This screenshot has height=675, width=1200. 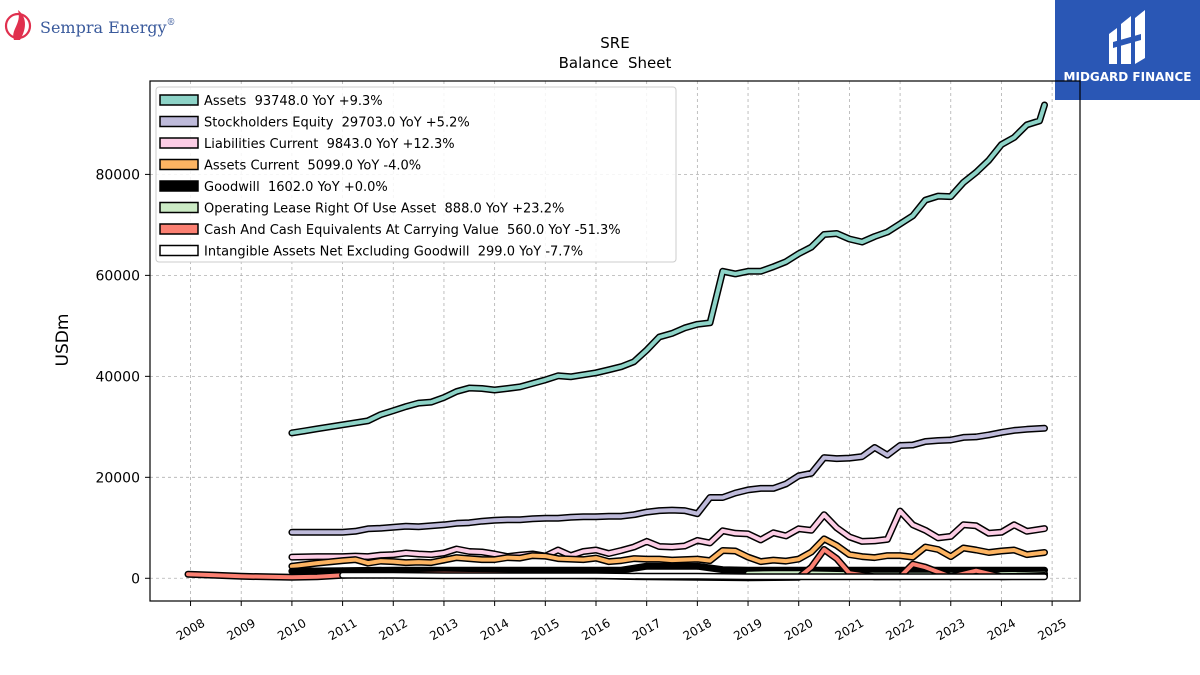 I want to click on midgard-emblem-icon, so click(x=1127, y=37).